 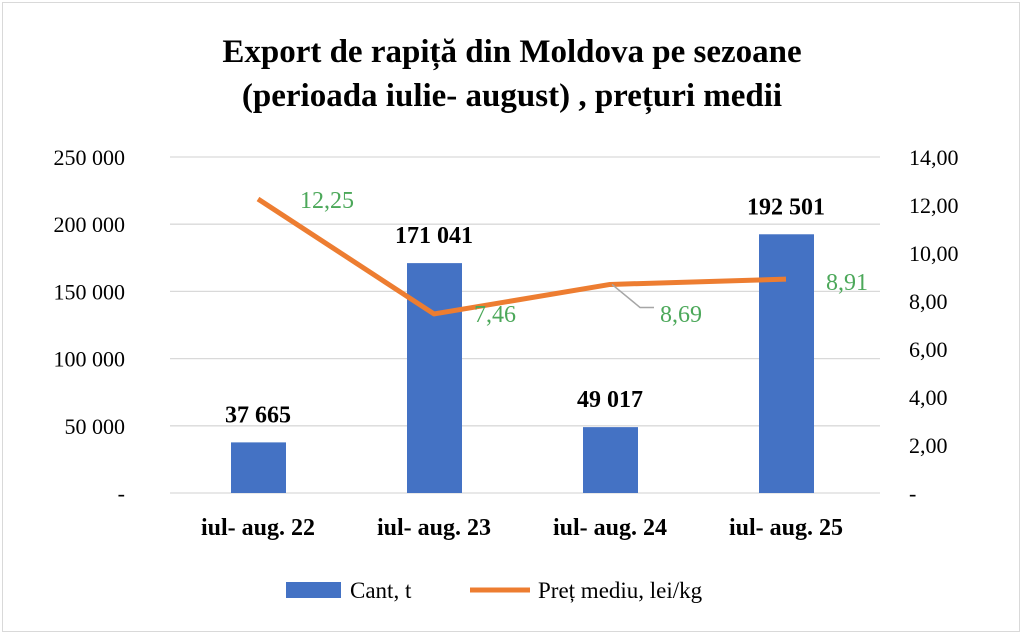 I want to click on legend-label: Preț mediu, lei/kg, so click(x=620, y=590).